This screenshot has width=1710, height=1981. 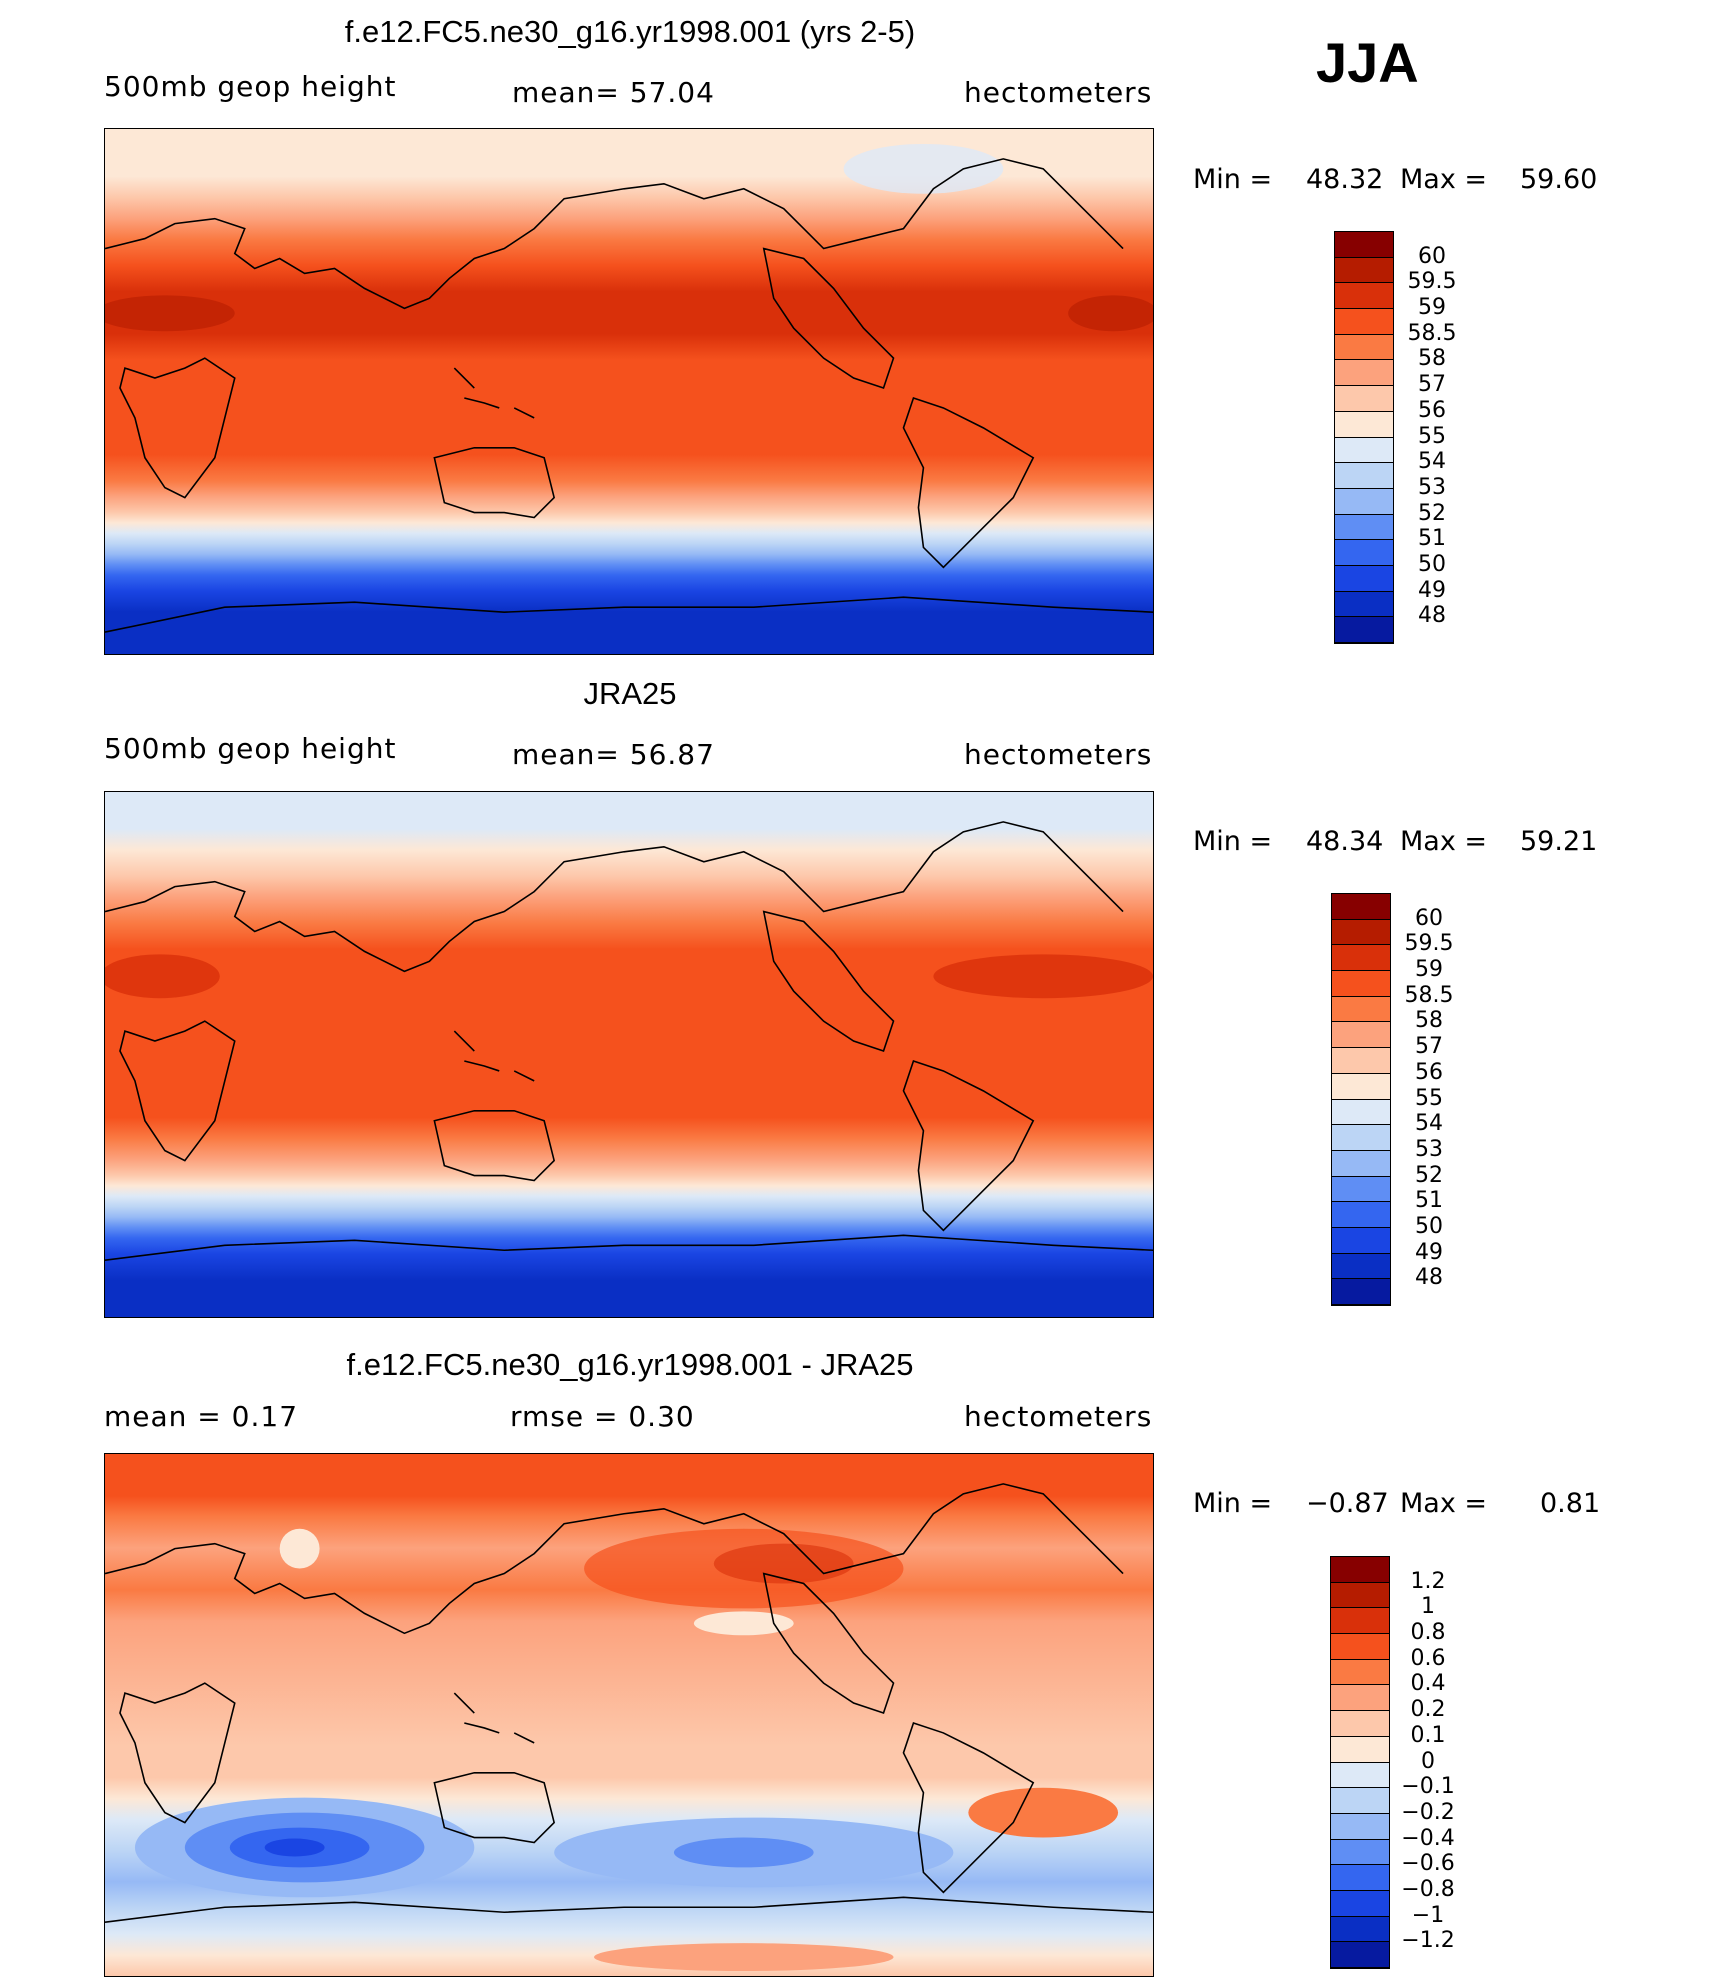 I want to click on panel-2-title: JRA25, so click(x=630, y=693).